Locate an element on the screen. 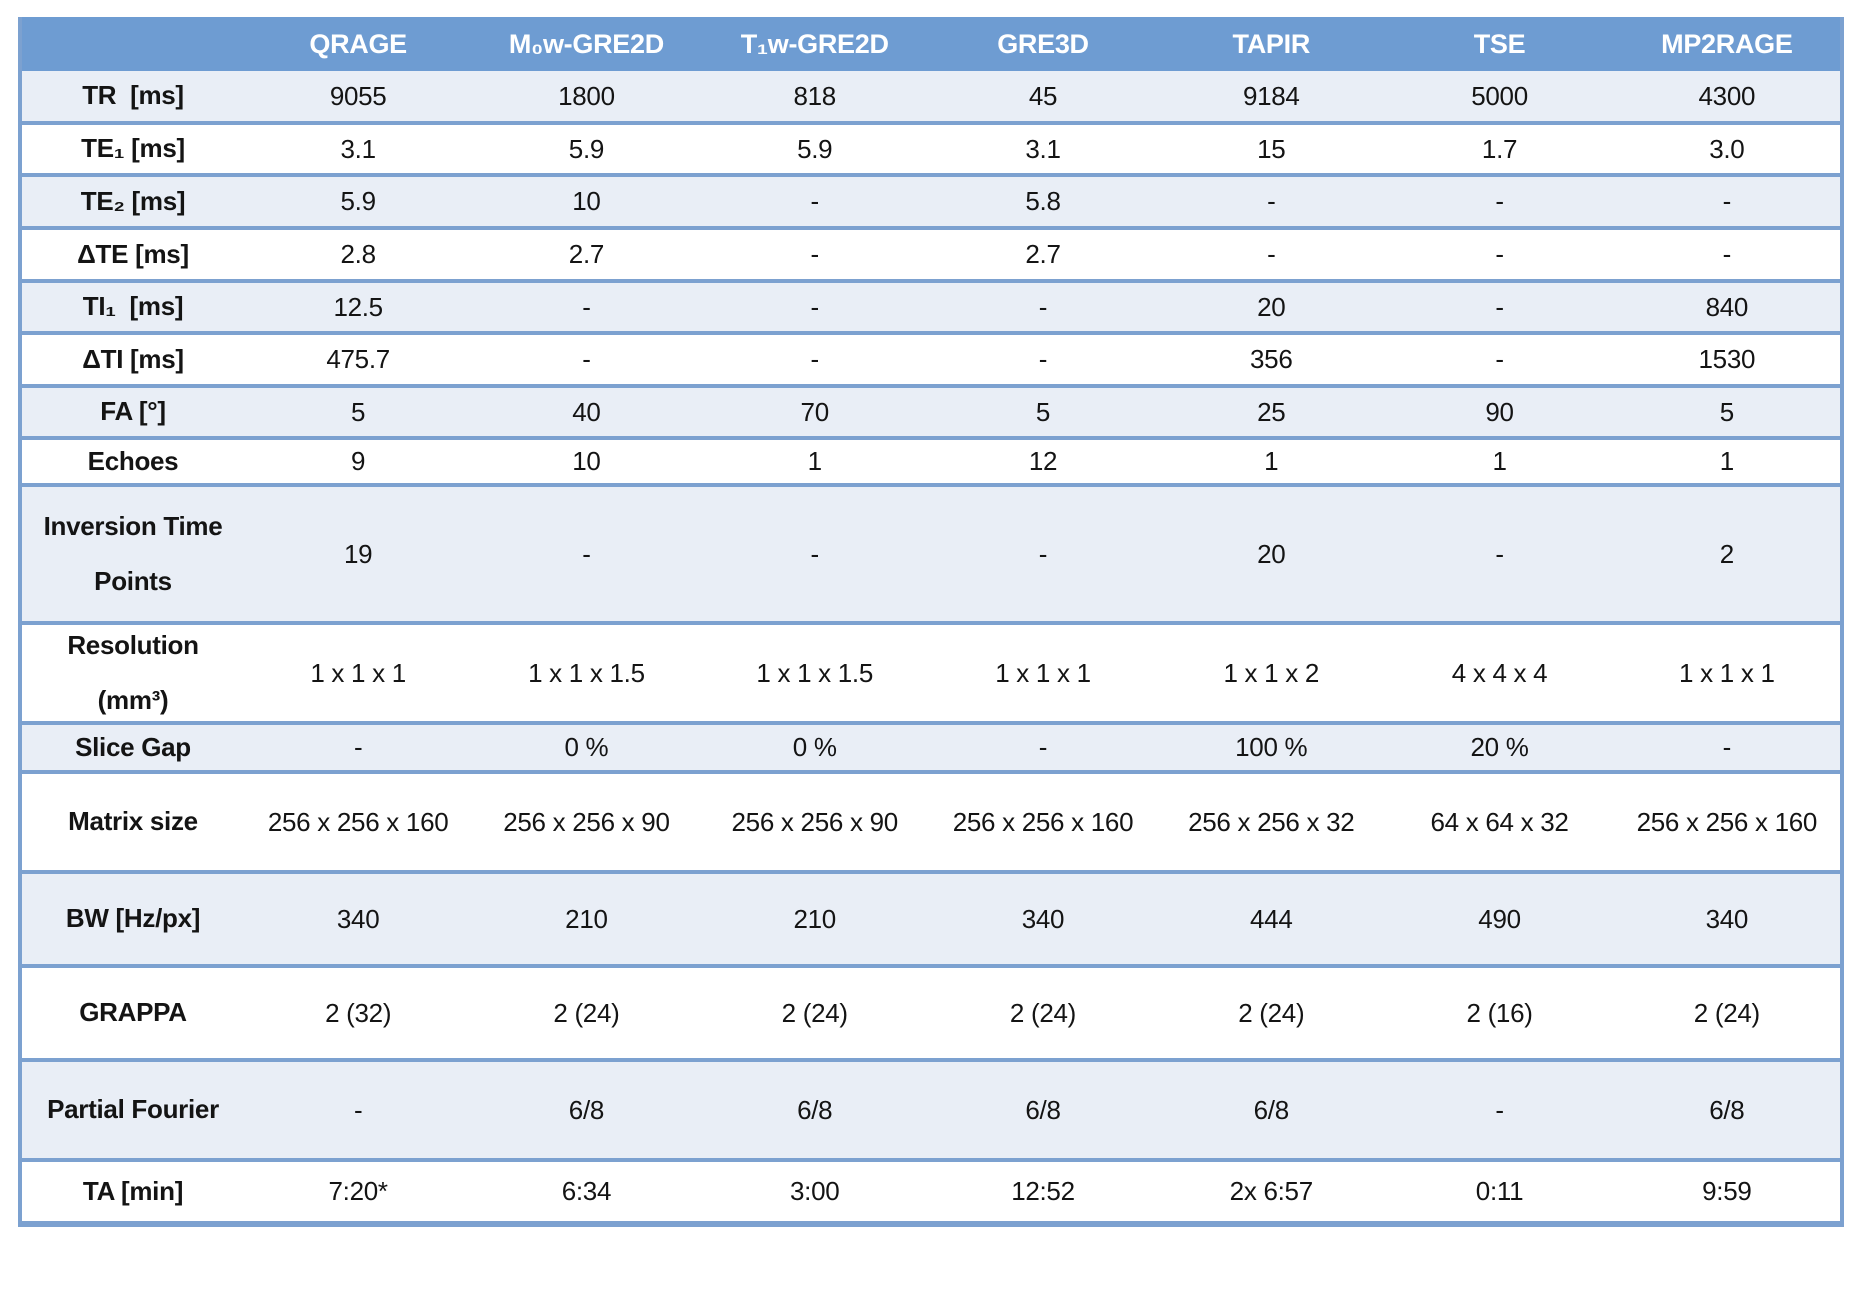 This screenshot has height=1311, width=1862. row-label: Slice Gap is located at coordinates (132, 747).